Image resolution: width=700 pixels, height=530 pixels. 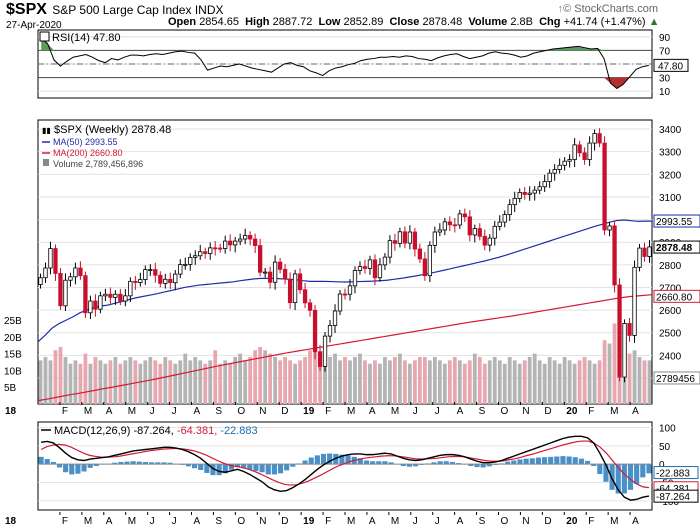 I want to click on price-month-label: S, so click(x=482, y=411).